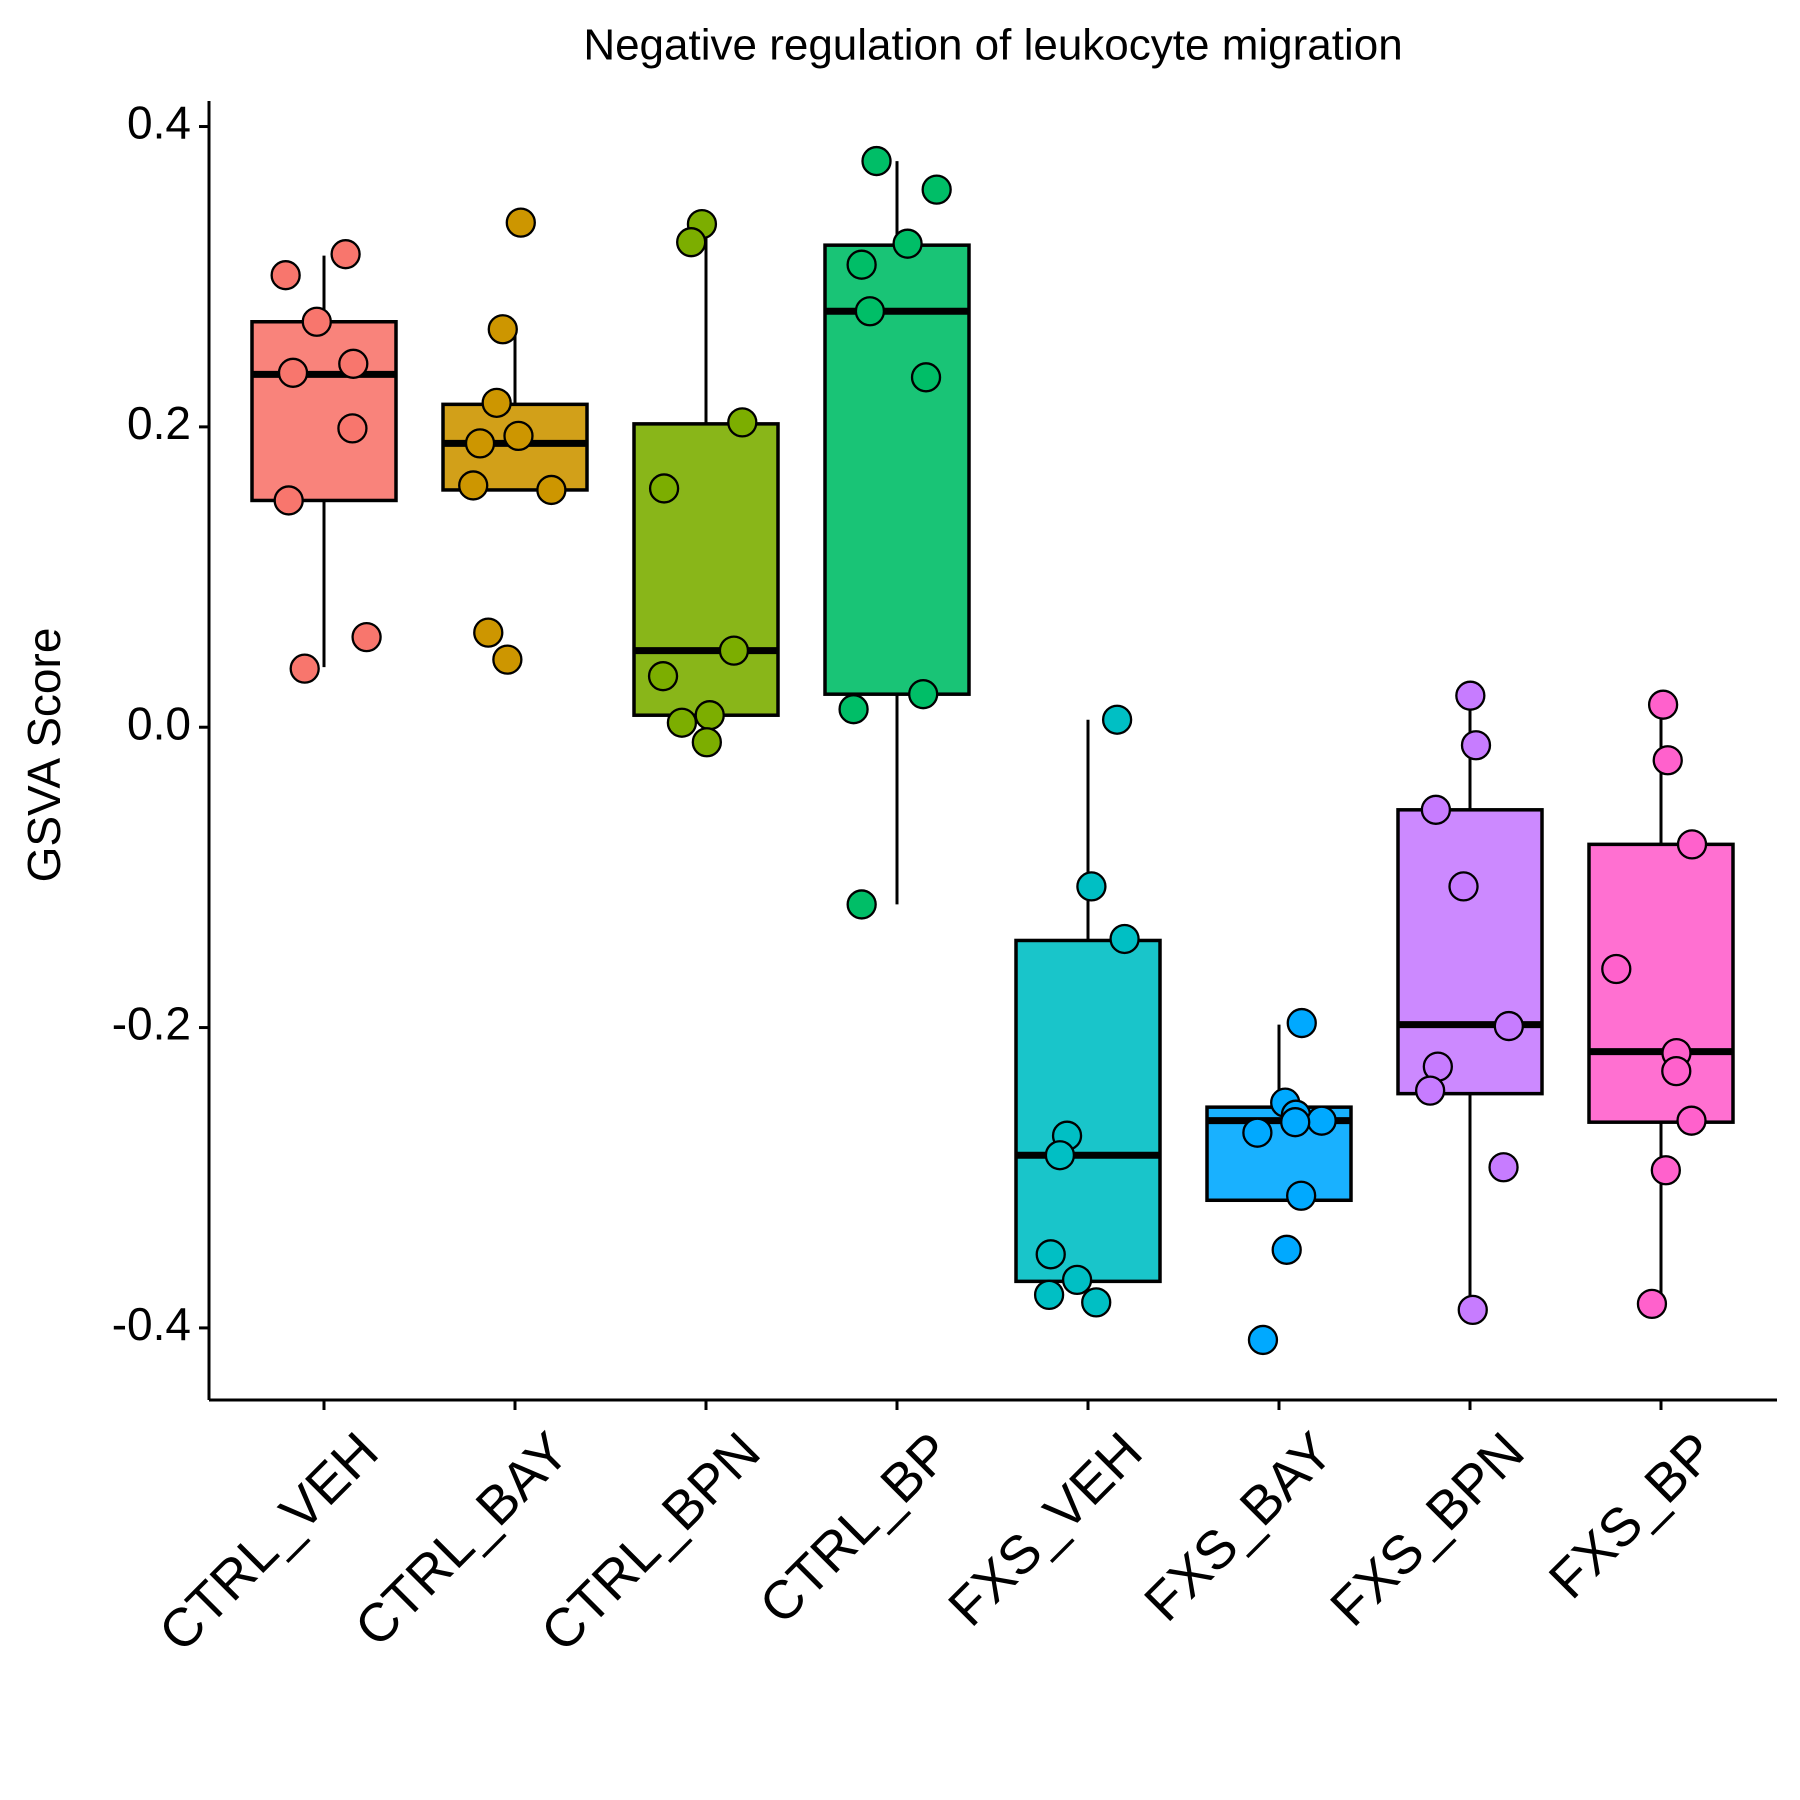 The width and height of the screenshot is (1800, 1800). What do you see at coordinates (1632, 1515) in the screenshot?
I see `x-tick-label: FXS_BP` at bounding box center [1632, 1515].